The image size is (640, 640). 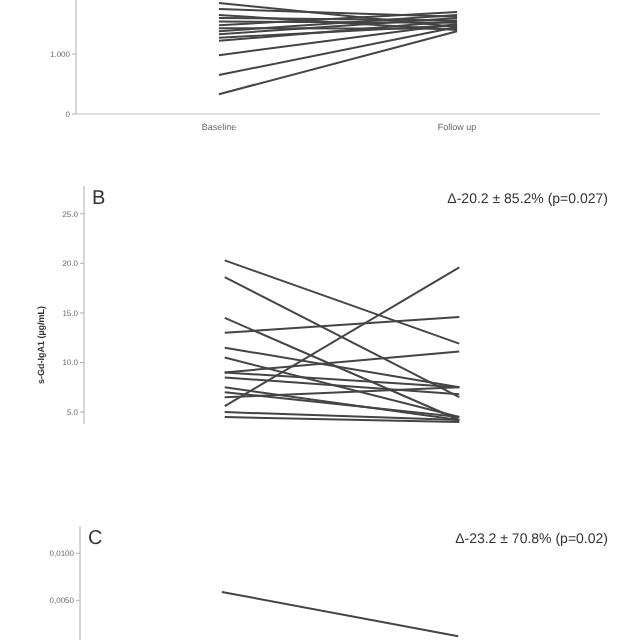 I want to click on chart-title: B, so click(x=99, y=199).